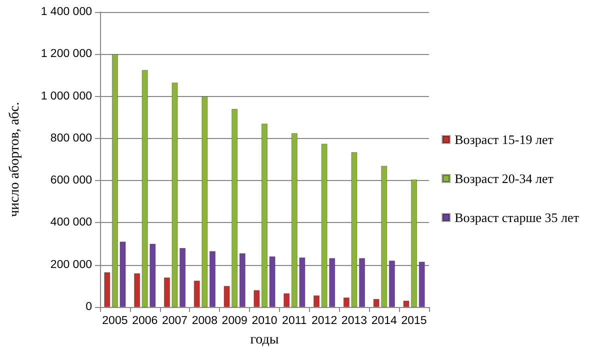 This screenshot has height=357, width=589. What do you see at coordinates (89, 307) in the screenshot?
I see `y-tick-label: 0` at bounding box center [89, 307].